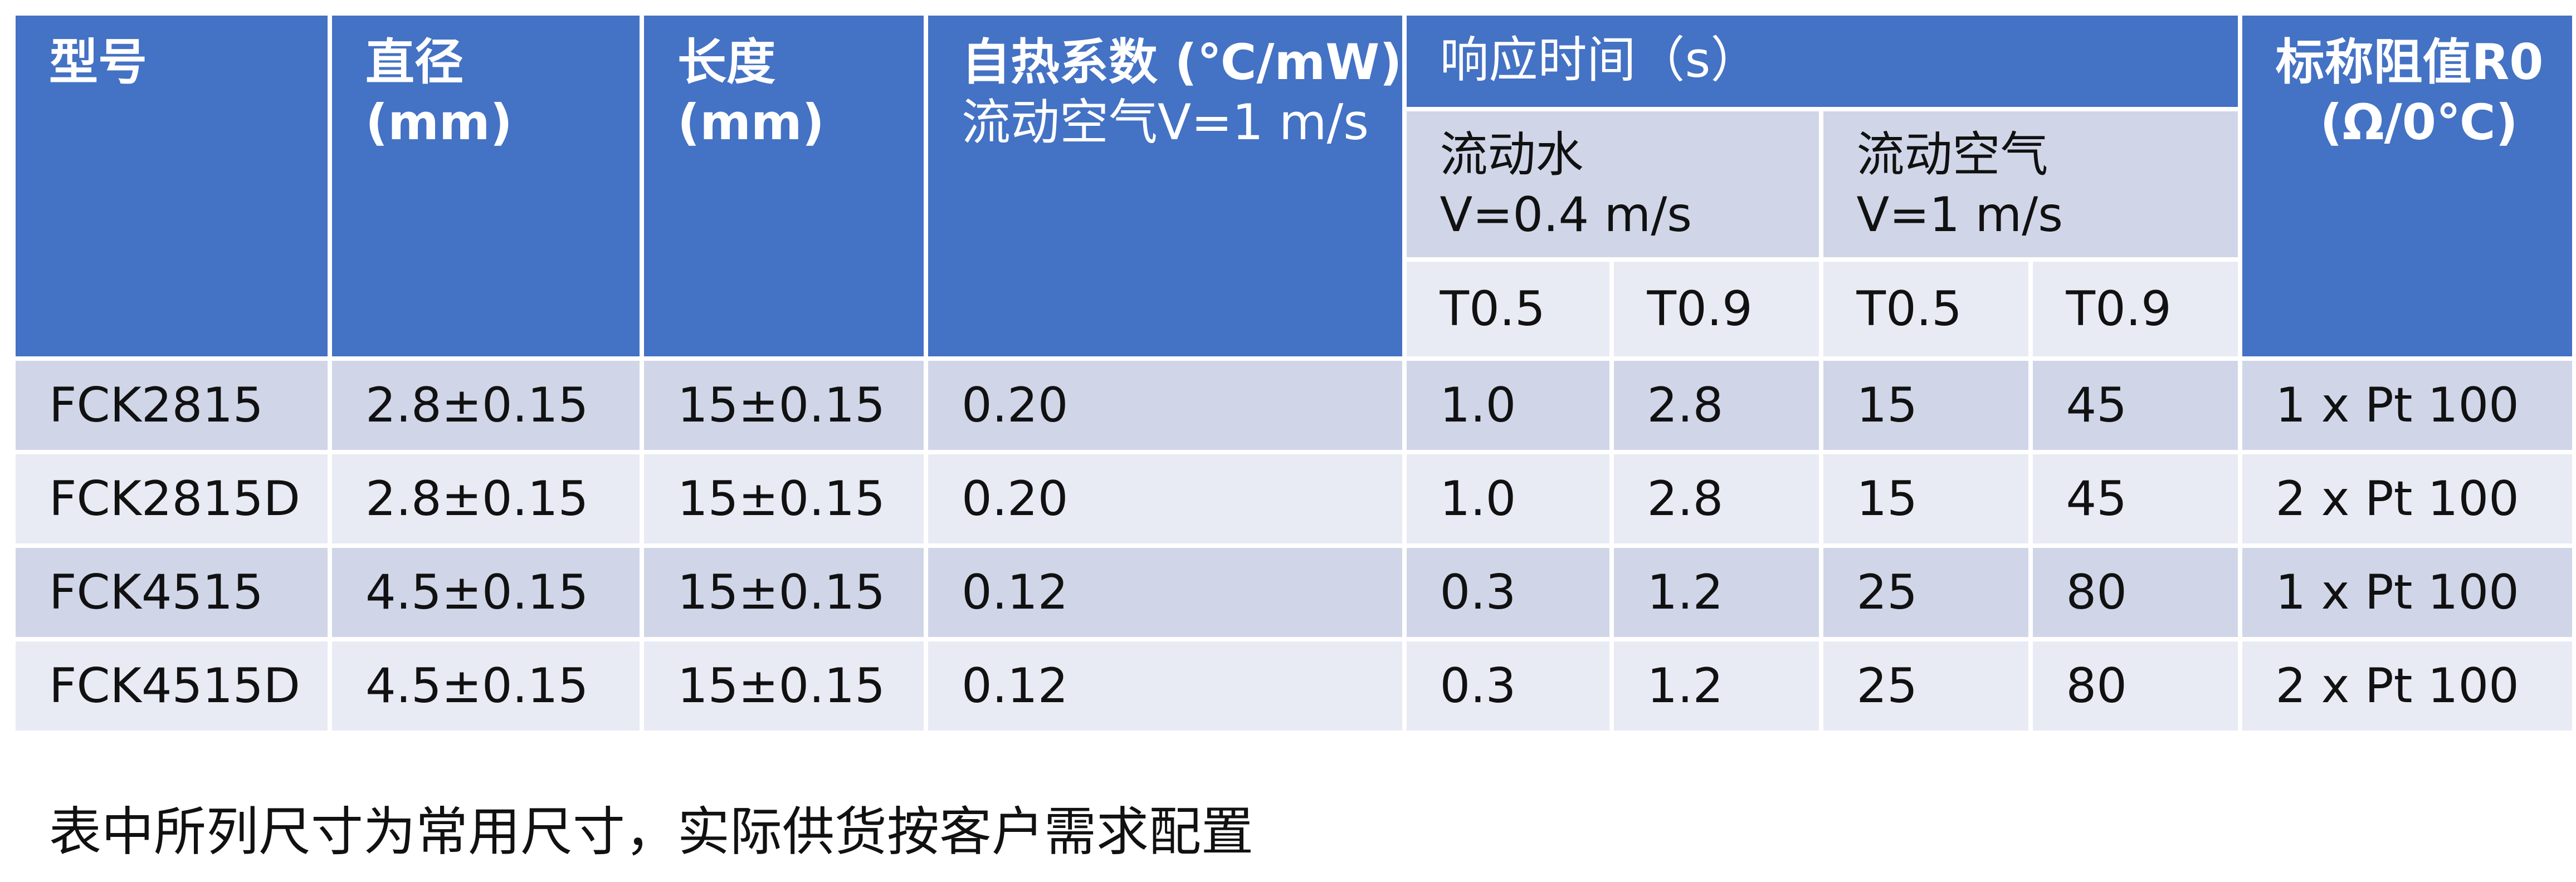 The width and height of the screenshot is (2576, 882). Describe the element at coordinates (2135, 309) in the screenshot. I see `header-air-t09: T0.9` at that location.